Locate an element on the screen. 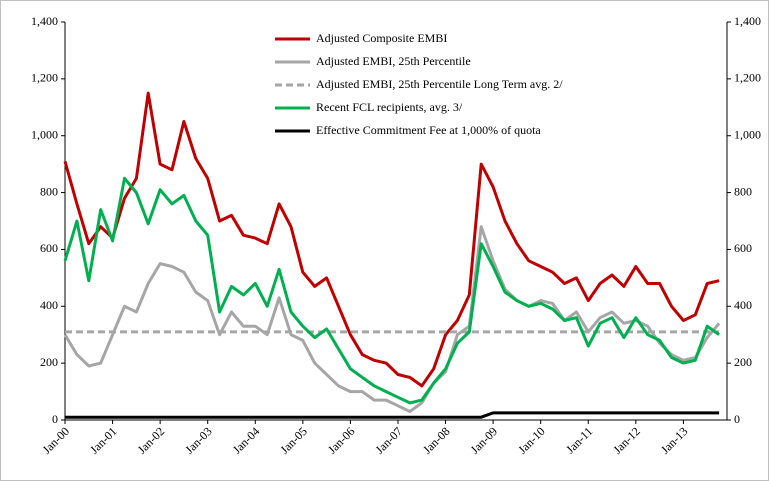  y-tick-label: 0 is located at coordinates (55, 419).